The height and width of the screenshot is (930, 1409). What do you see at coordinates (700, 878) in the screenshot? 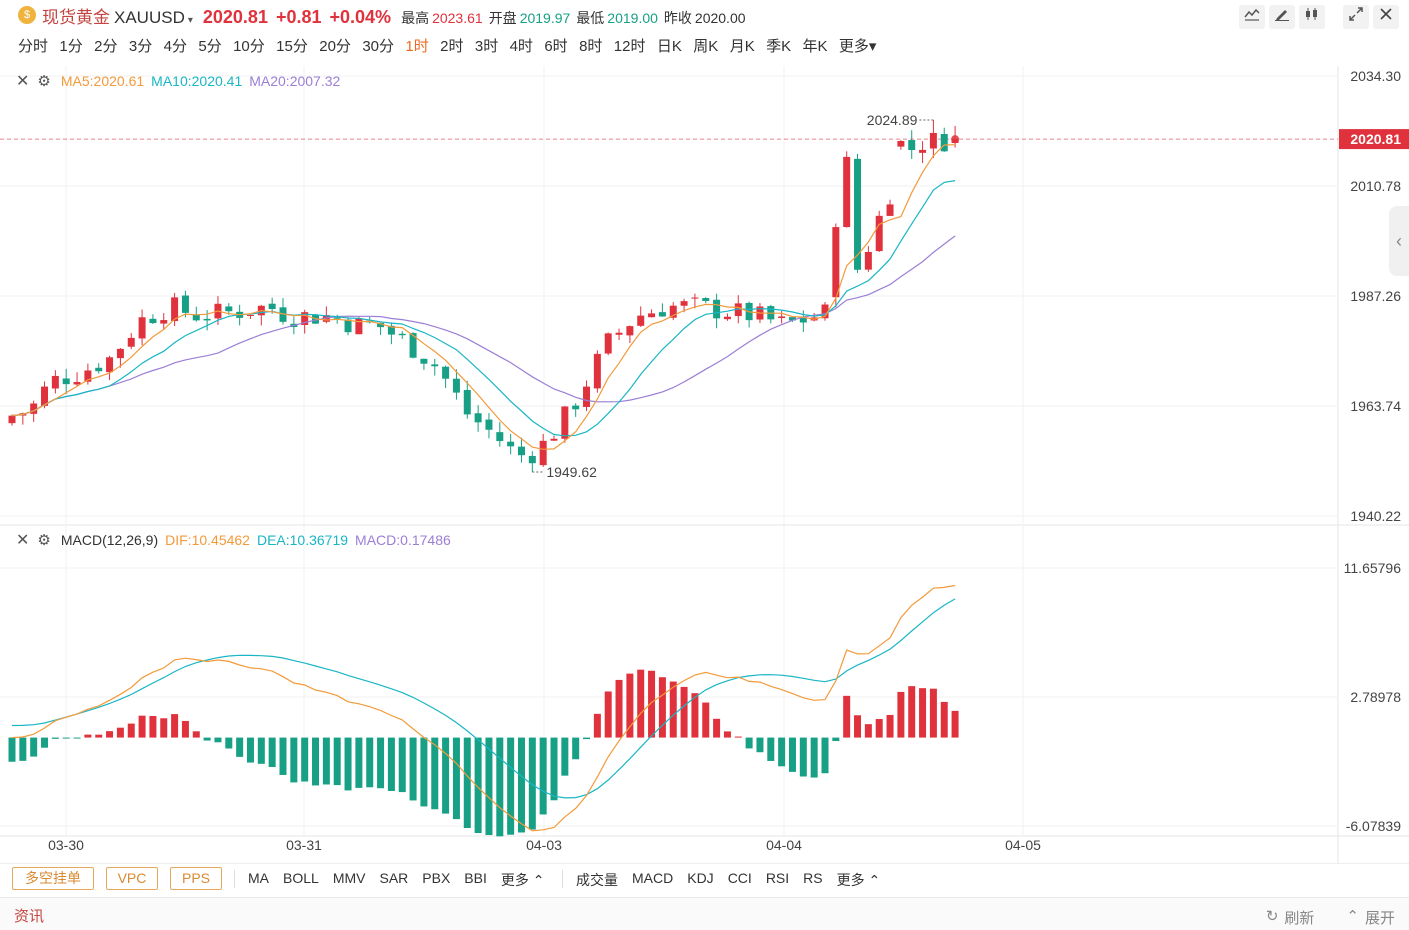
I see `sub-indicator-item: KDJ` at bounding box center [700, 878].